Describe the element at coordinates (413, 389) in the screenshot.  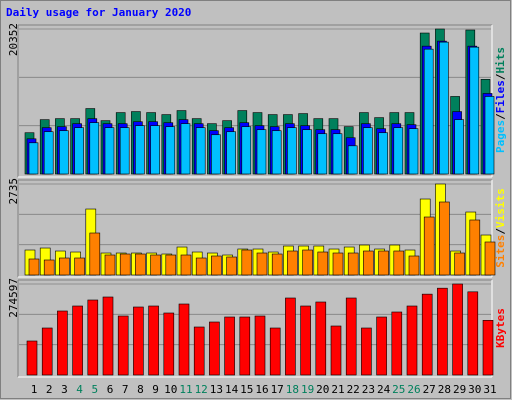
I see `x-tick-label: 26` at that location.